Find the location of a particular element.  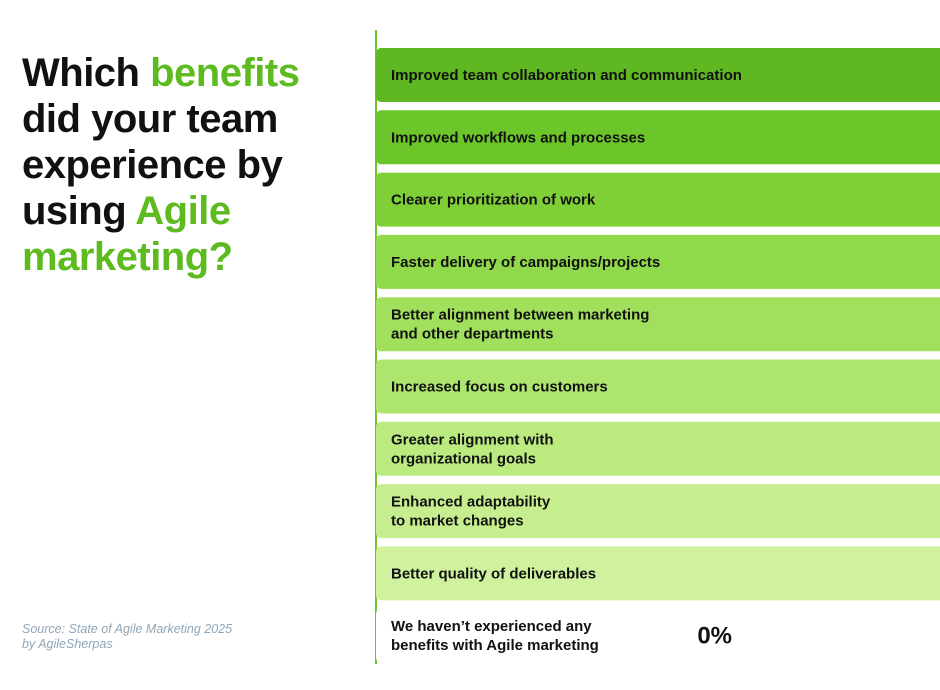

bar-category-label: We haven’t experienced any is located at coordinates (491, 626).